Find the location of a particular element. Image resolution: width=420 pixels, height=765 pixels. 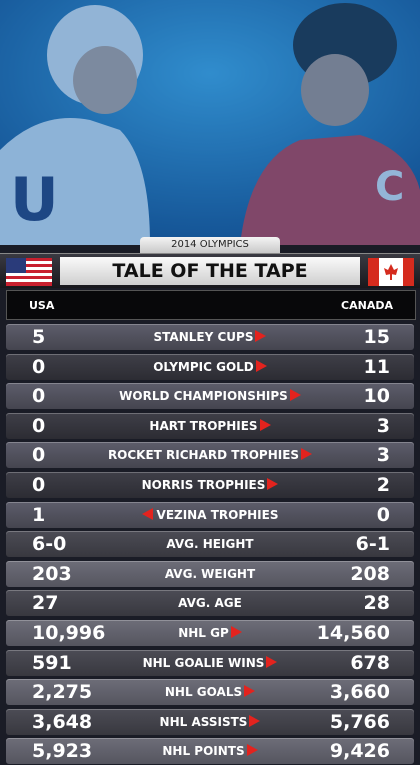

stat-row: 5 STANLEY CUPS 15 is located at coordinates (210, 337).